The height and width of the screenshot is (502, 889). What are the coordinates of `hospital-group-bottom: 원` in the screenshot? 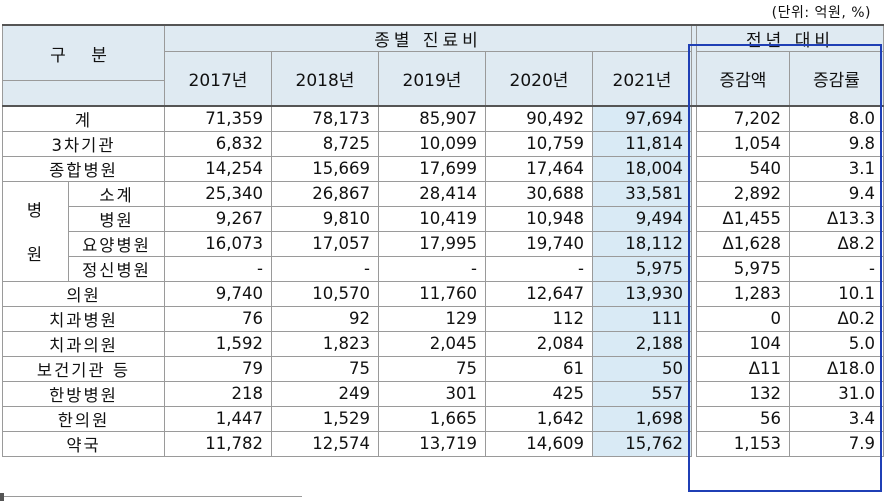 It's located at (35, 254).